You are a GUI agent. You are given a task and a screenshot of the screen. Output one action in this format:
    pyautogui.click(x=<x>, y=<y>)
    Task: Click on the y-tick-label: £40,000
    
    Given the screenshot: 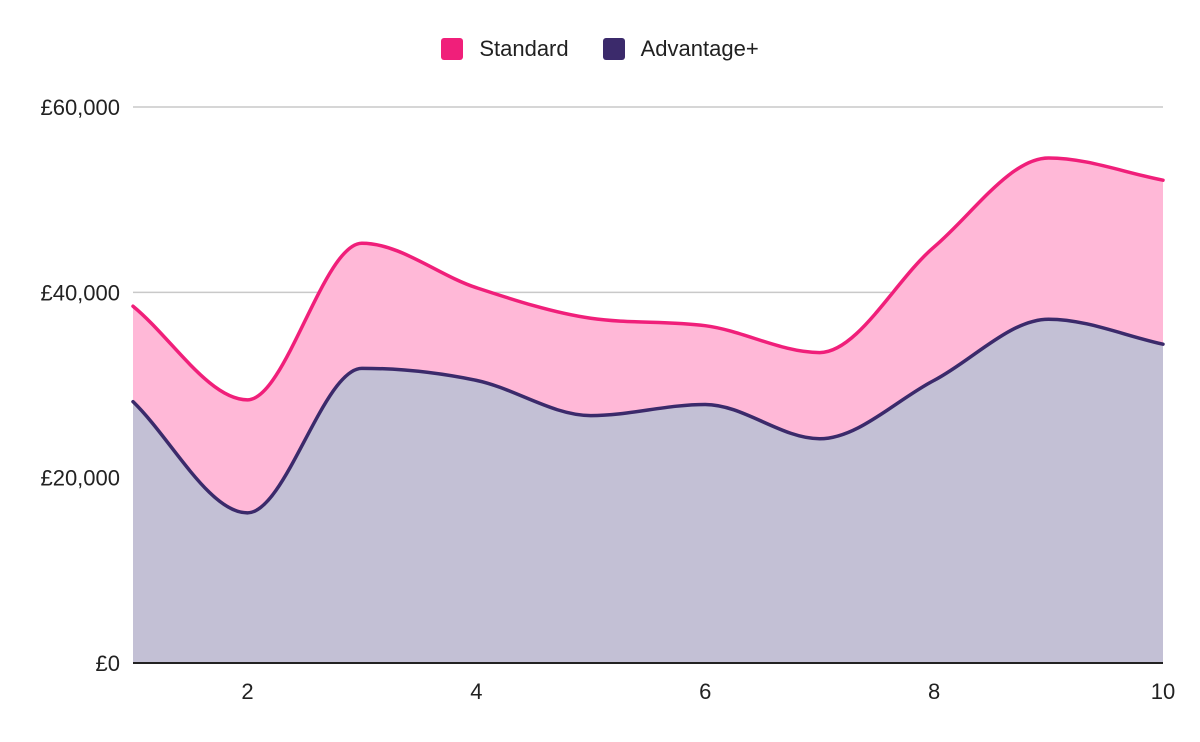 What is the action you would take?
    pyautogui.click(x=80, y=292)
    